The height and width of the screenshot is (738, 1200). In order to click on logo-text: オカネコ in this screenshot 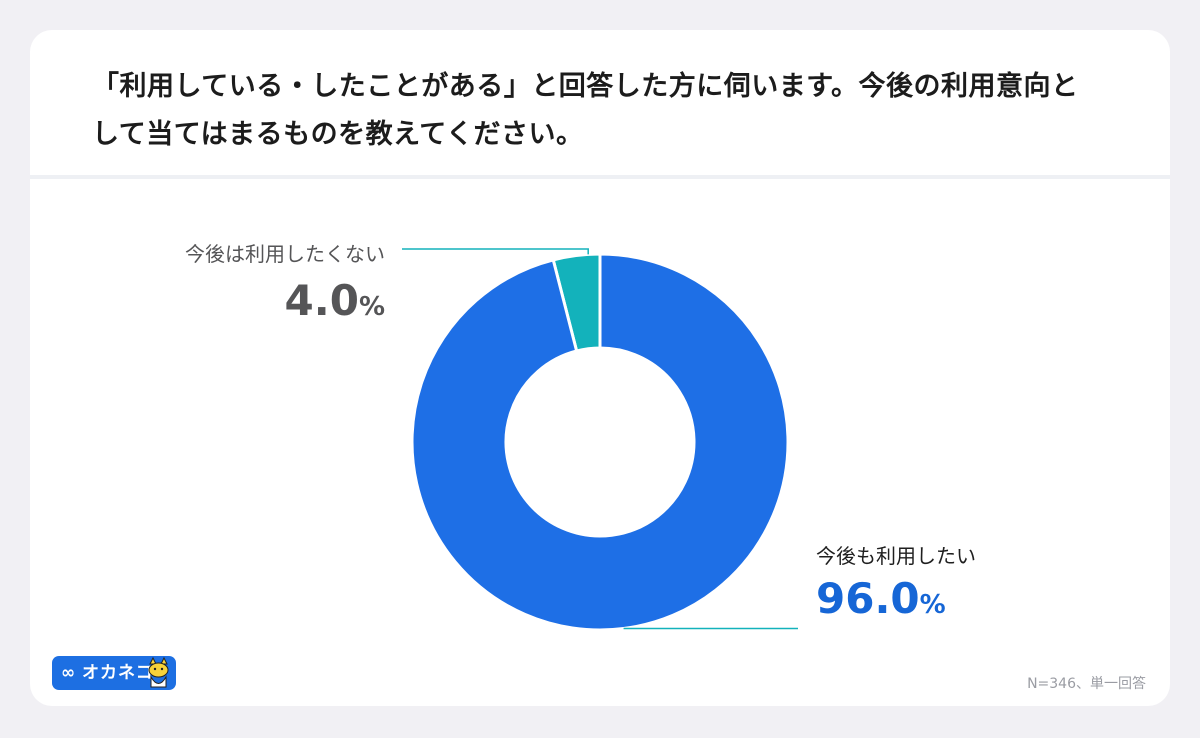, I will do `click(118, 673)`.